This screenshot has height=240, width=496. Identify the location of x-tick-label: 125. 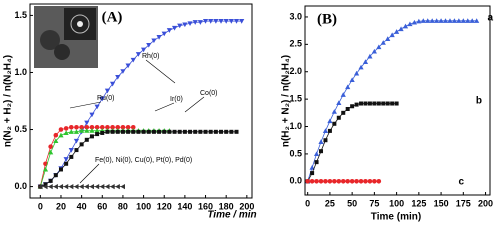
(418, 203).